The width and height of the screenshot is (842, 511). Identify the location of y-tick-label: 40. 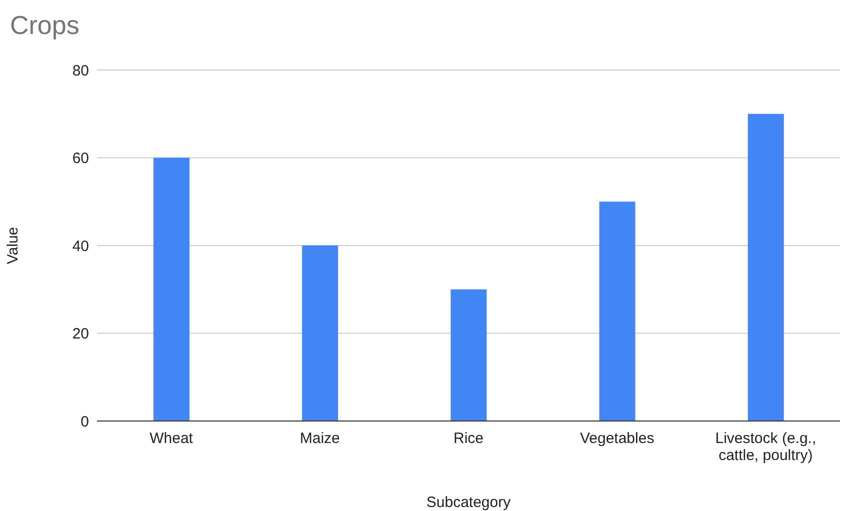
(80, 246).